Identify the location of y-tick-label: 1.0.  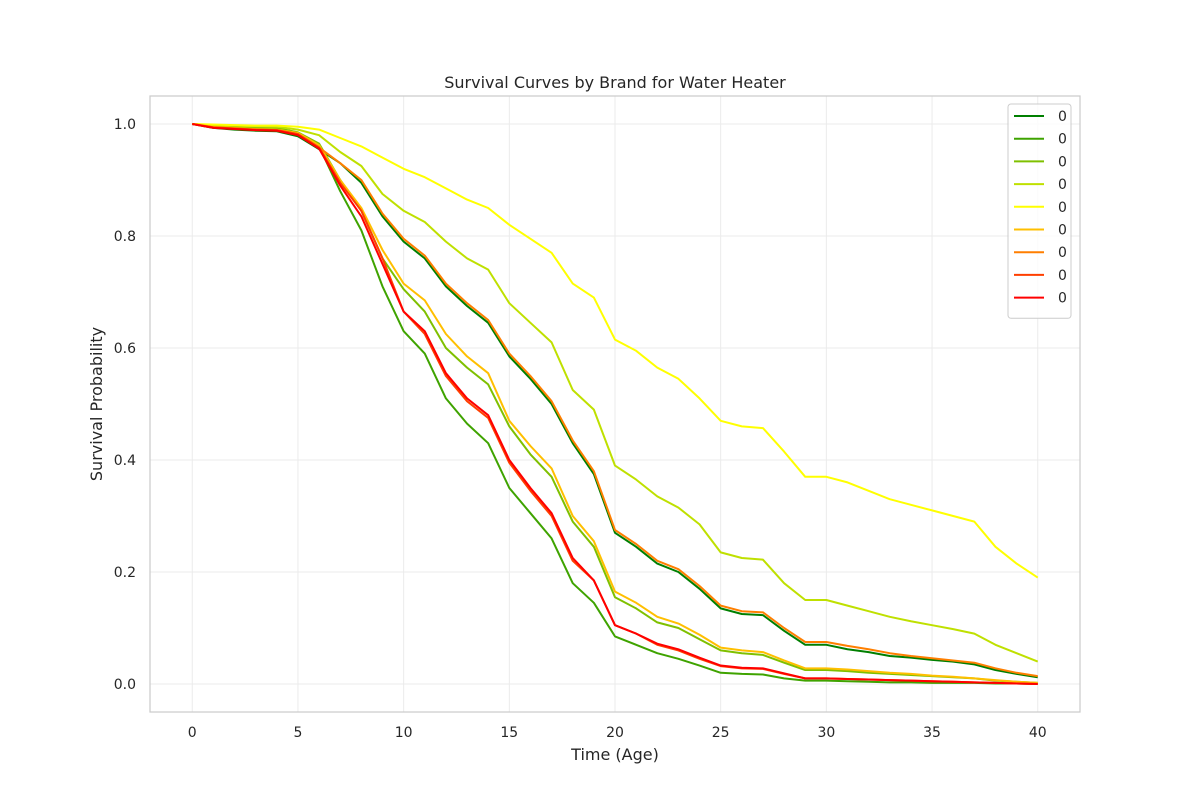
(125, 125).